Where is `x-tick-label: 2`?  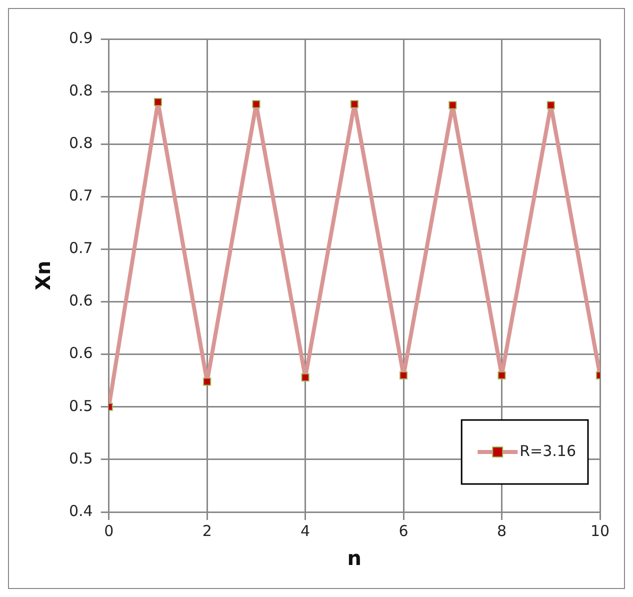
x-tick-label: 2 is located at coordinates (207, 531).